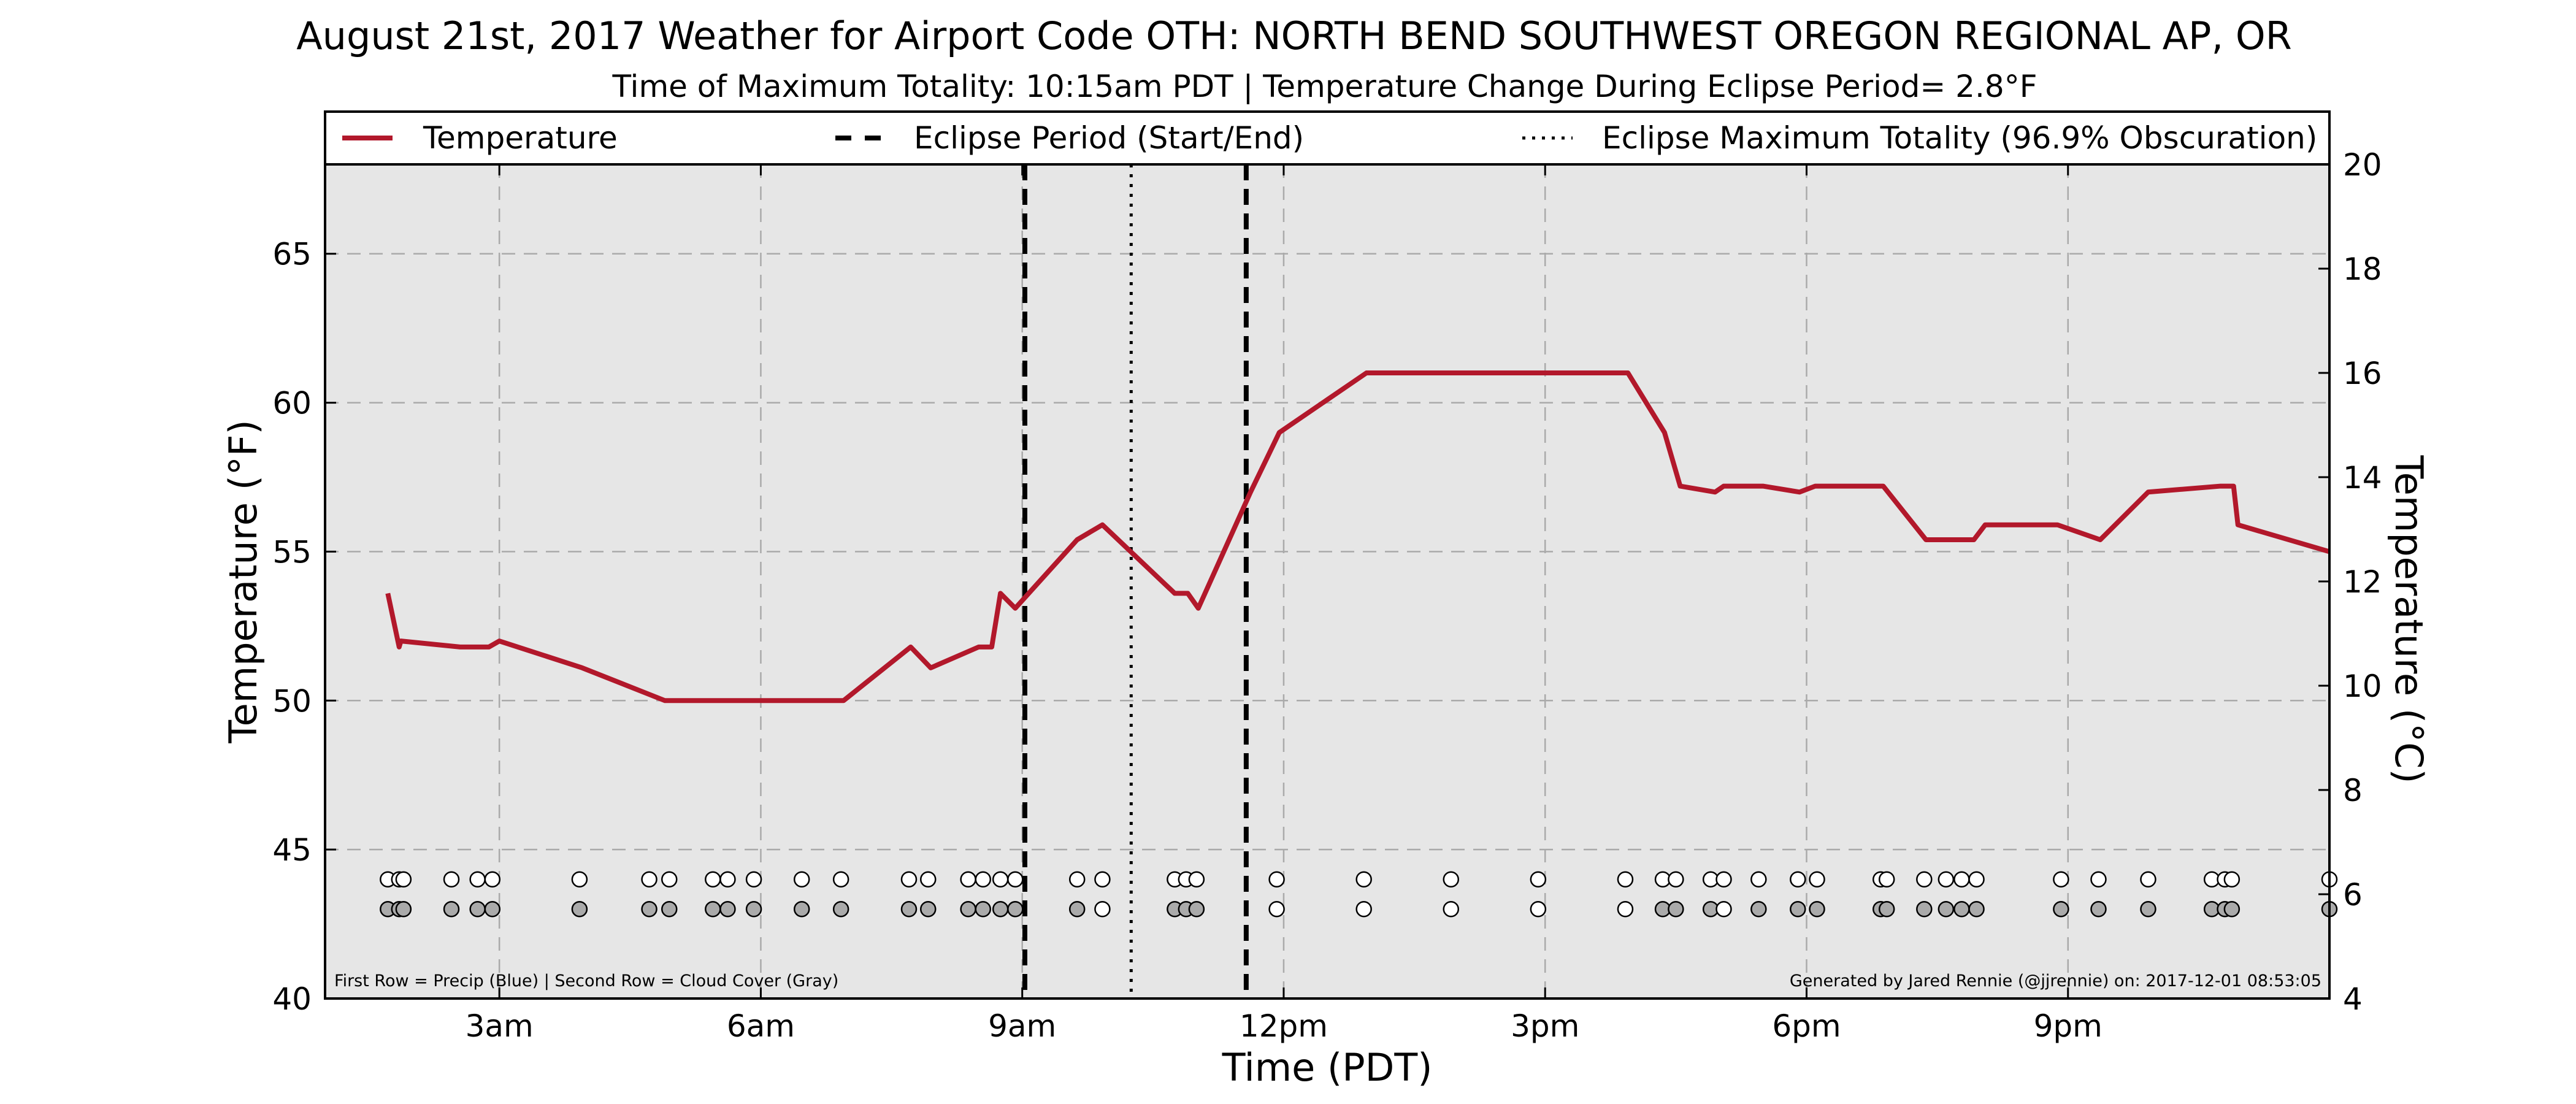 The image size is (2576, 1104). I want to click on legend-label-temperature: Temperature, so click(520, 138).